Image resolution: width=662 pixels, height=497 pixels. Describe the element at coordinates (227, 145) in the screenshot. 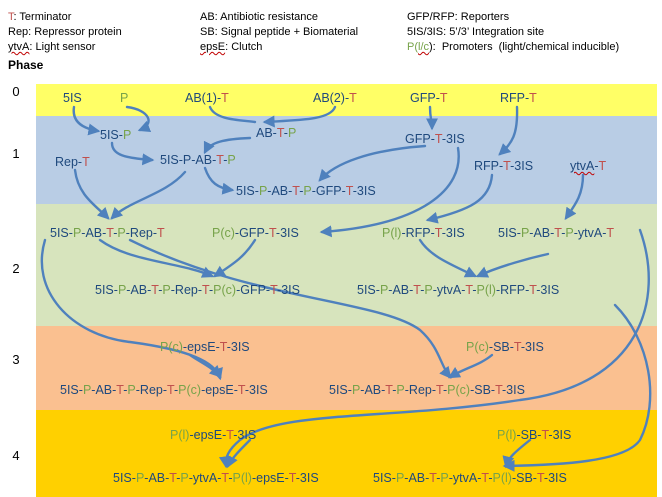

I see `arrow-abtp-to-5ispabtp` at that location.